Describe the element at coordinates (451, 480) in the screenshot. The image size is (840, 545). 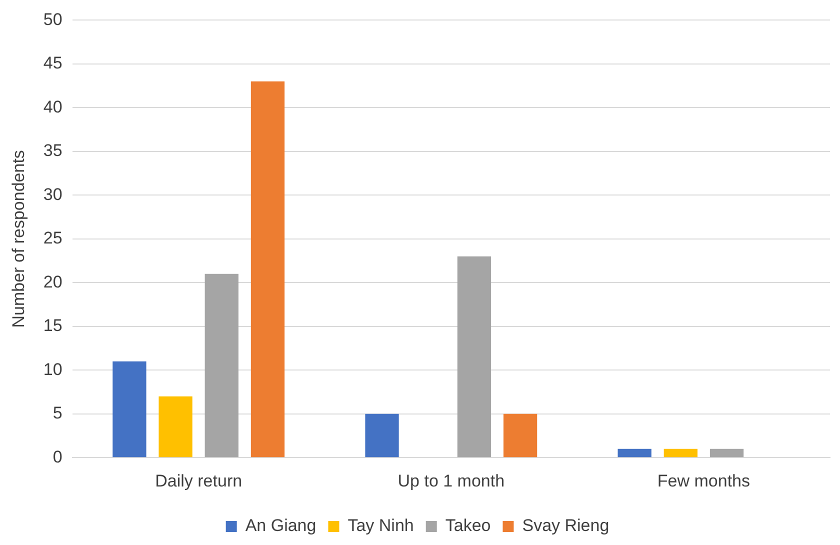
I see `x-tick-label: Up to 1 month` at that location.